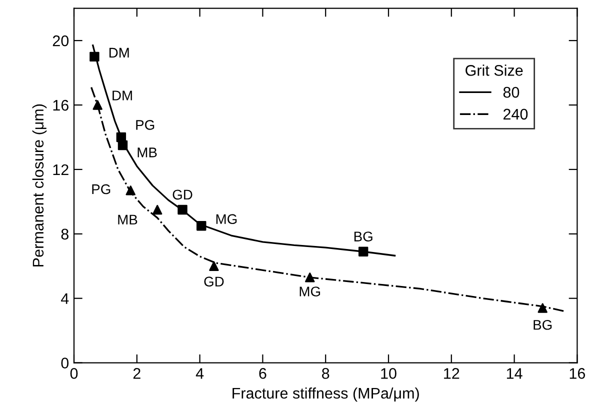 This screenshot has width=592, height=417. What do you see at coordinates (262, 373) in the screenshot?
I see `x-tick-label: 6` at bounding box center [262, 373].